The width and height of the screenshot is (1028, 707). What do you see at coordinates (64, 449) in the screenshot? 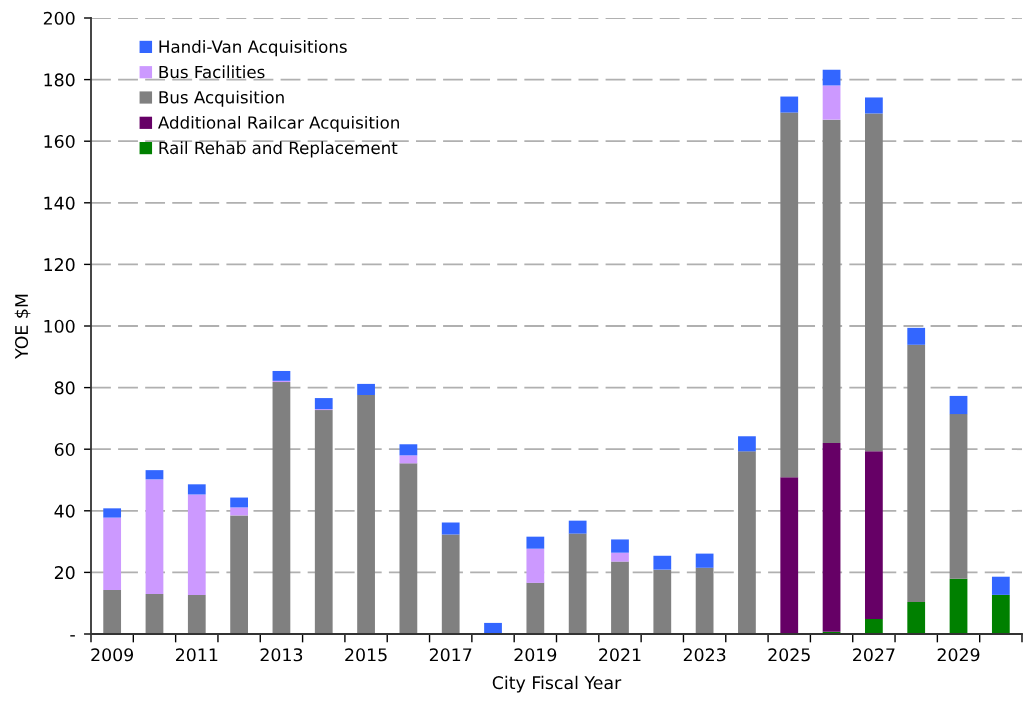
I see `y-tick-label: 60` at bounding box center [64, 449].